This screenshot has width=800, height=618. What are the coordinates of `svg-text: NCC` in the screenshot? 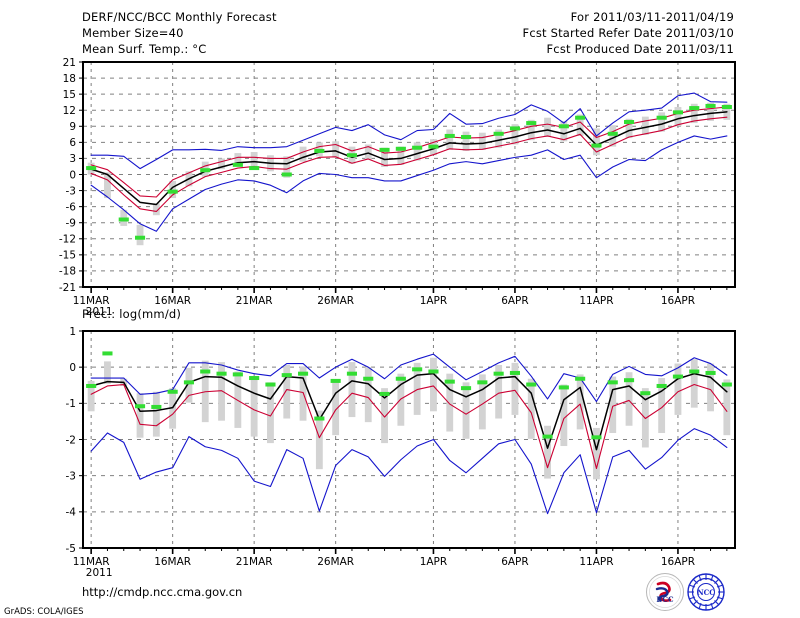 It's located at (706, 592).